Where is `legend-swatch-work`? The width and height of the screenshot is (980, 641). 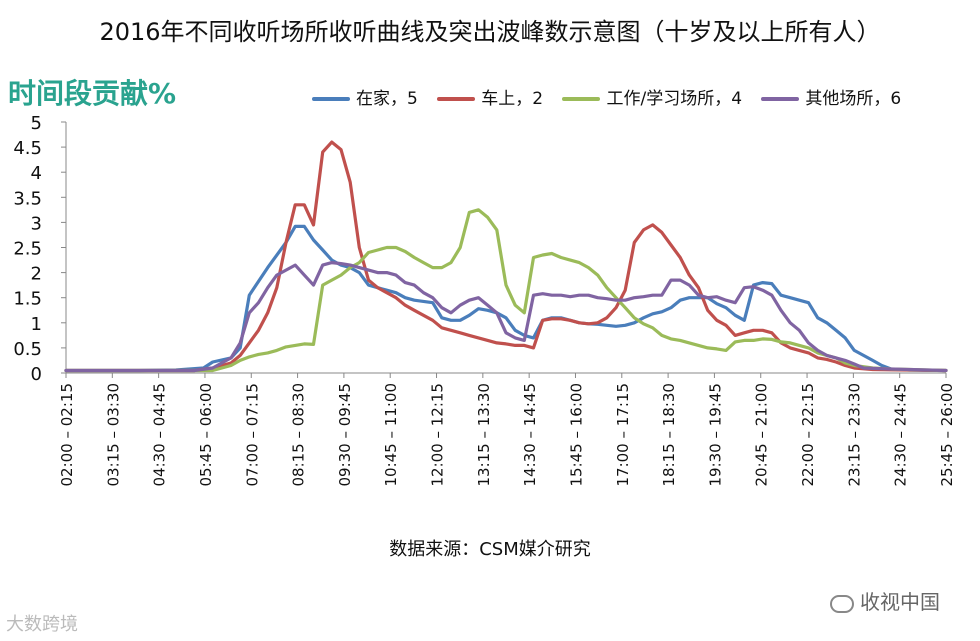
legend-swatch-work is located at coordinates (581, 99).